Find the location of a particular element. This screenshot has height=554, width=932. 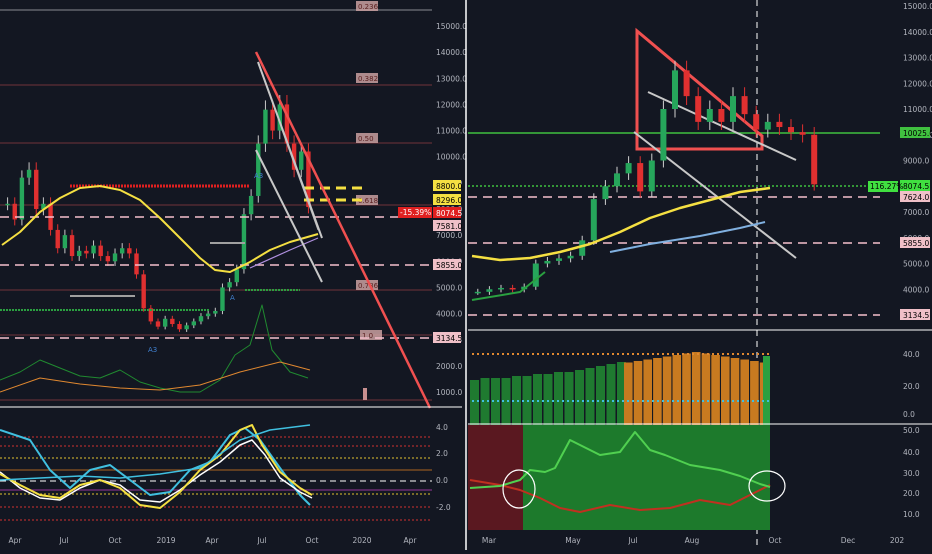

y-axis-tick-macd: 2.0 is located at coordinates (442, 453).